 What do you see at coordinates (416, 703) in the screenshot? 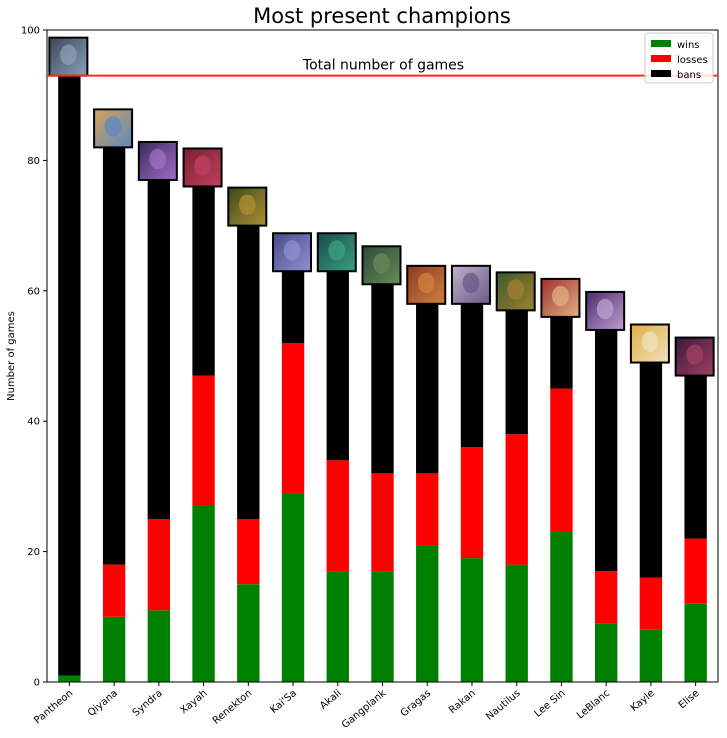
I see `x-tick-label: Gragas` at bounding box center [416, 703].